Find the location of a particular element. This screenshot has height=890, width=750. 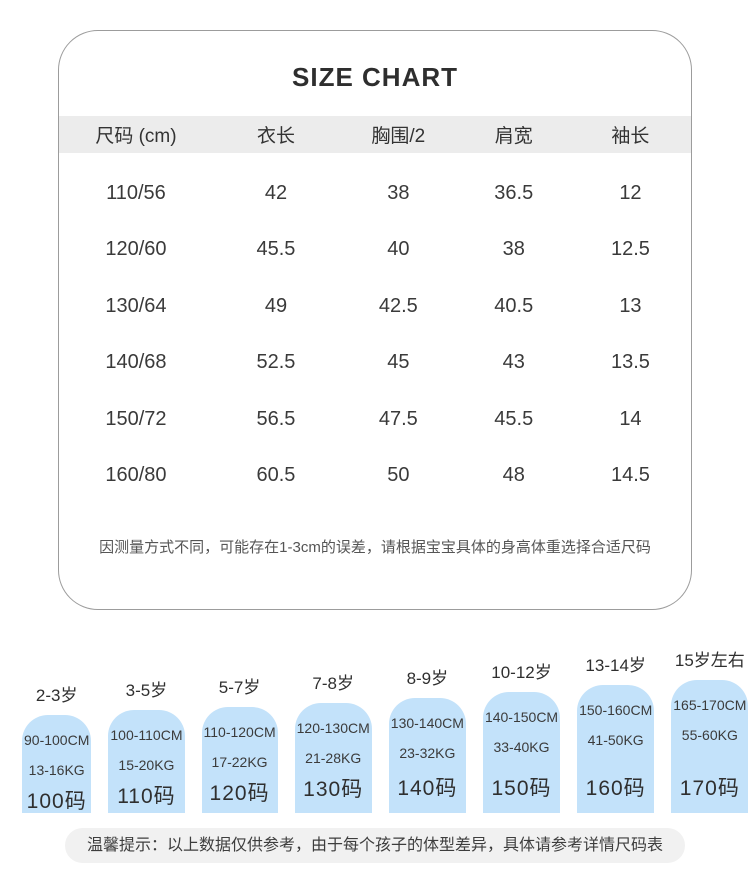

tag-ranges: 150-160CM 41-50KG is located at coordinates (615, 725).